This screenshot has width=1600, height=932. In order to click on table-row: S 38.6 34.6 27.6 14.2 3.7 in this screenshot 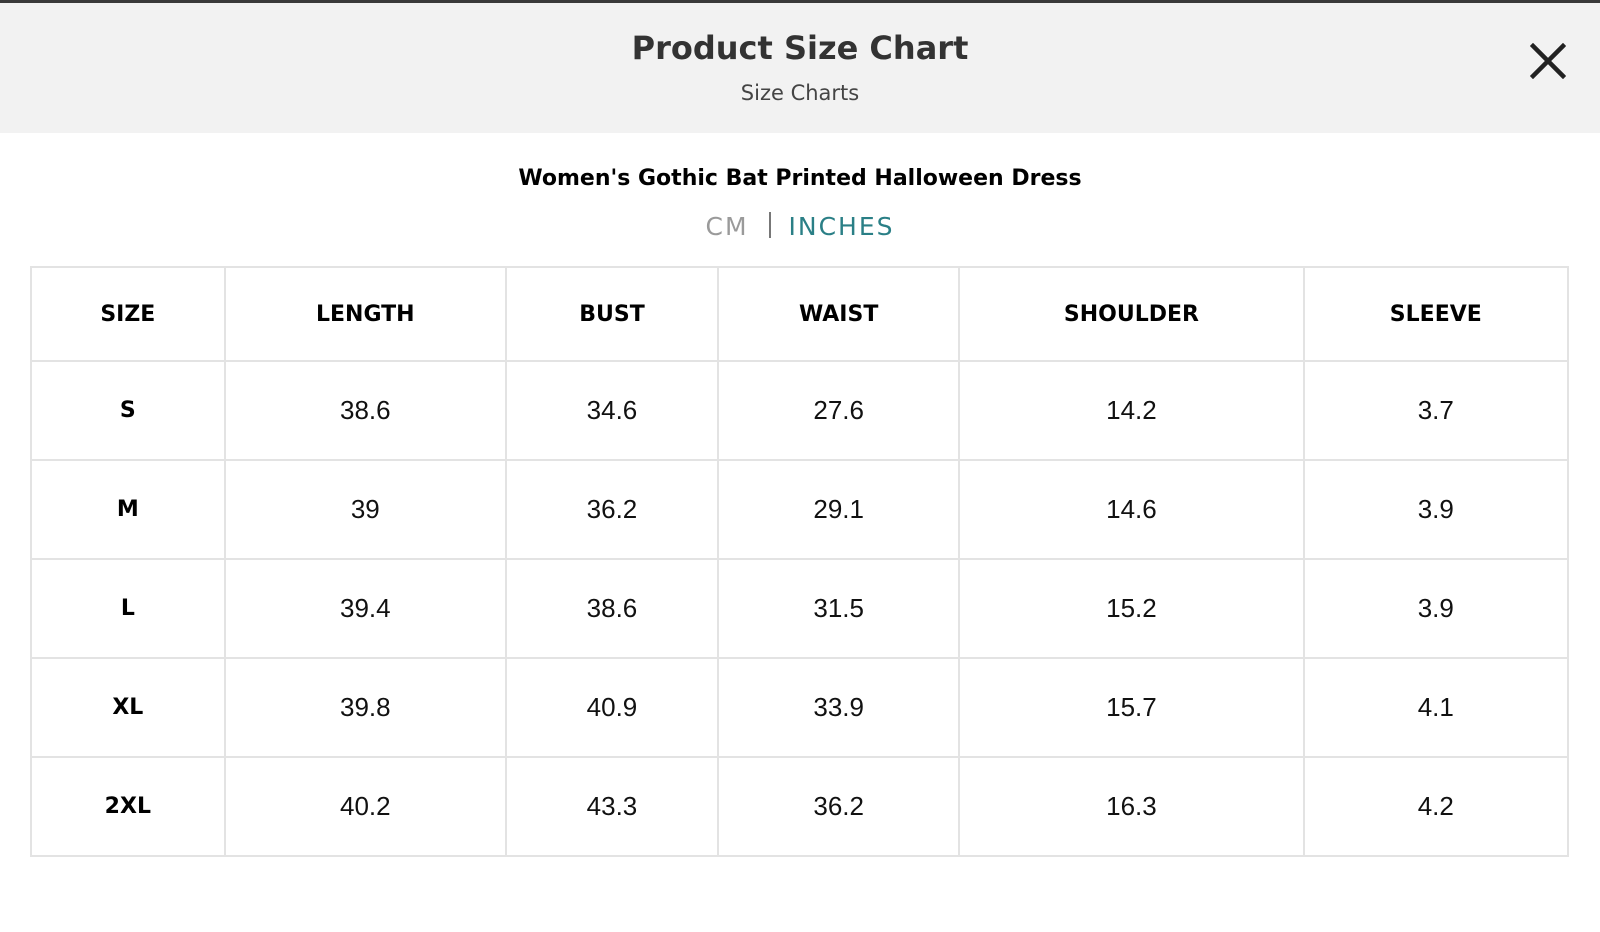, I will do `click(800, 410)`.